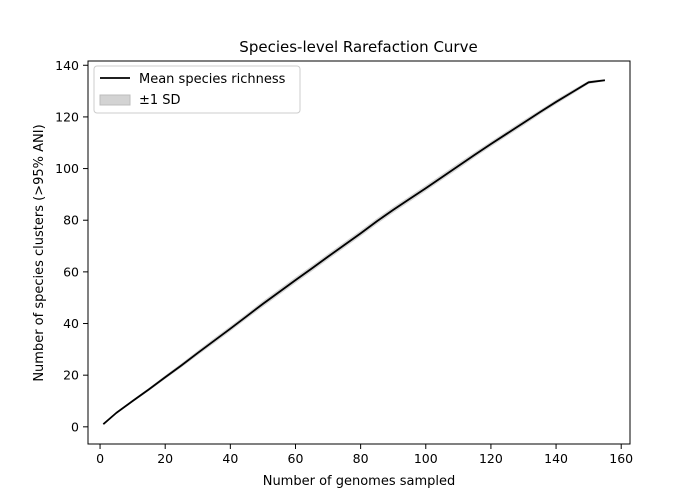  What do you see at coordinates (165, 458) in the screenshot?
I see `x-tick-label: 20` at bounding box center [165, 458].